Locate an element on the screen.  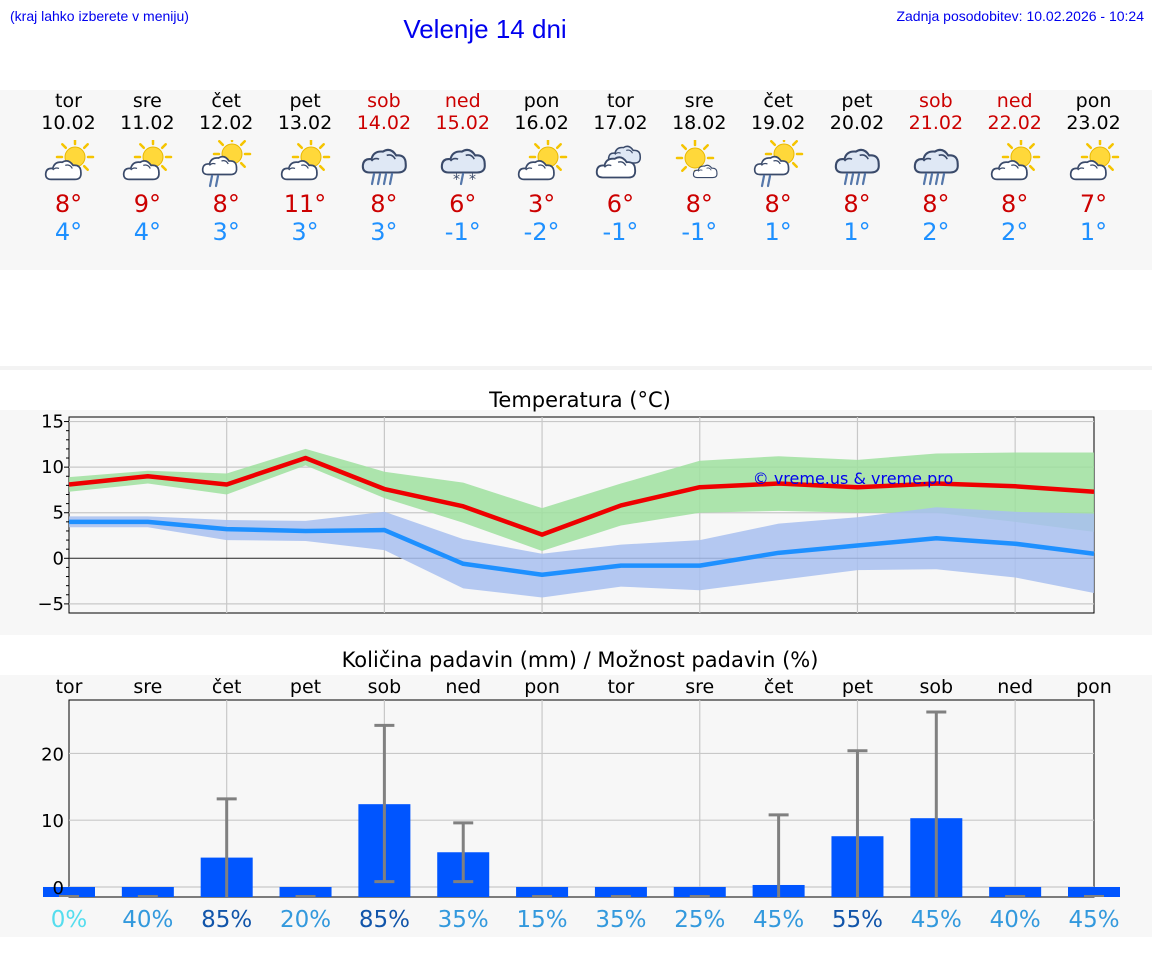
forecast-day: pon 16.02 3° -2° is located at coordinates (542, 168).